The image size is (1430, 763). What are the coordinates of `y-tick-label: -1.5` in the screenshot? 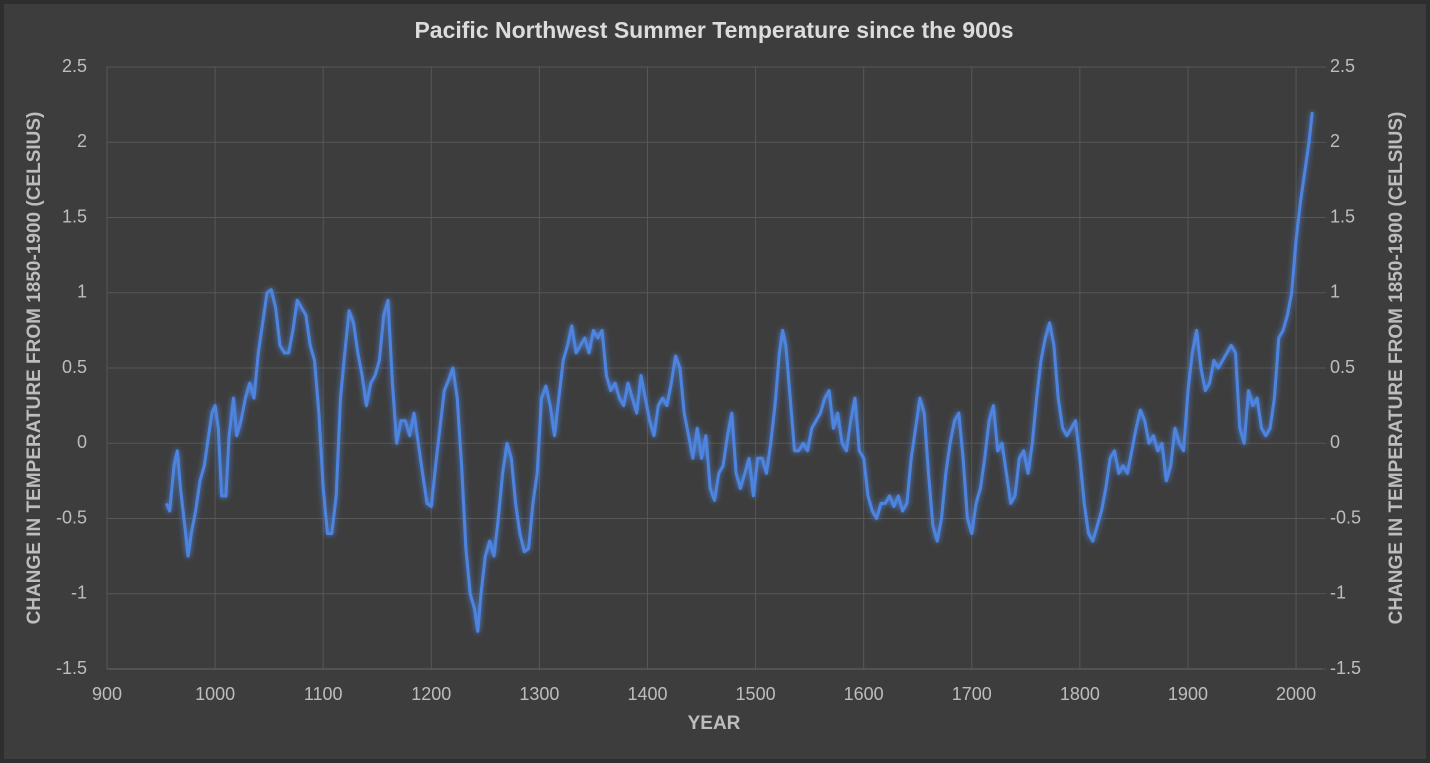 It's located at (71, 668).